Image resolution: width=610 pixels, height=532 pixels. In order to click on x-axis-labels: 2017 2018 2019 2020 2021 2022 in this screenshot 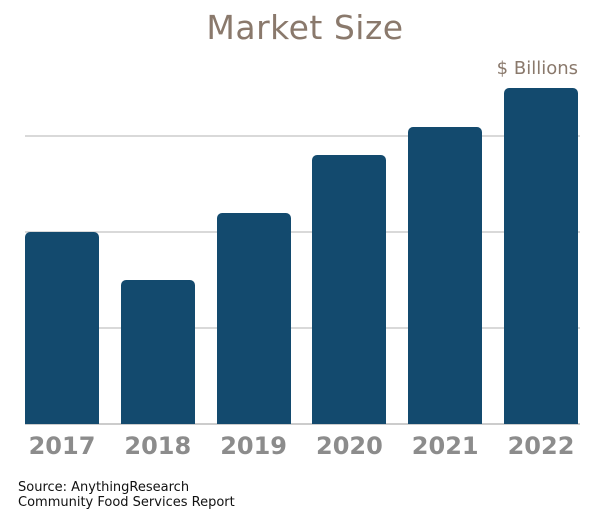, I will do `click(302, 449)`.